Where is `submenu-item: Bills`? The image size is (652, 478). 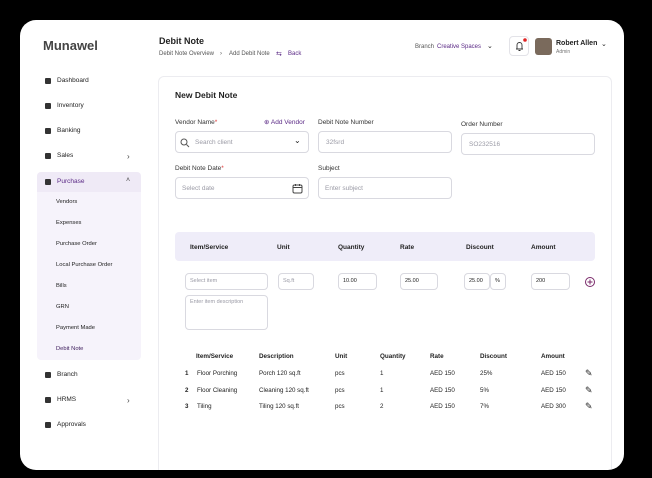
submenu-item: Bills is located at coordinates (61, 286).